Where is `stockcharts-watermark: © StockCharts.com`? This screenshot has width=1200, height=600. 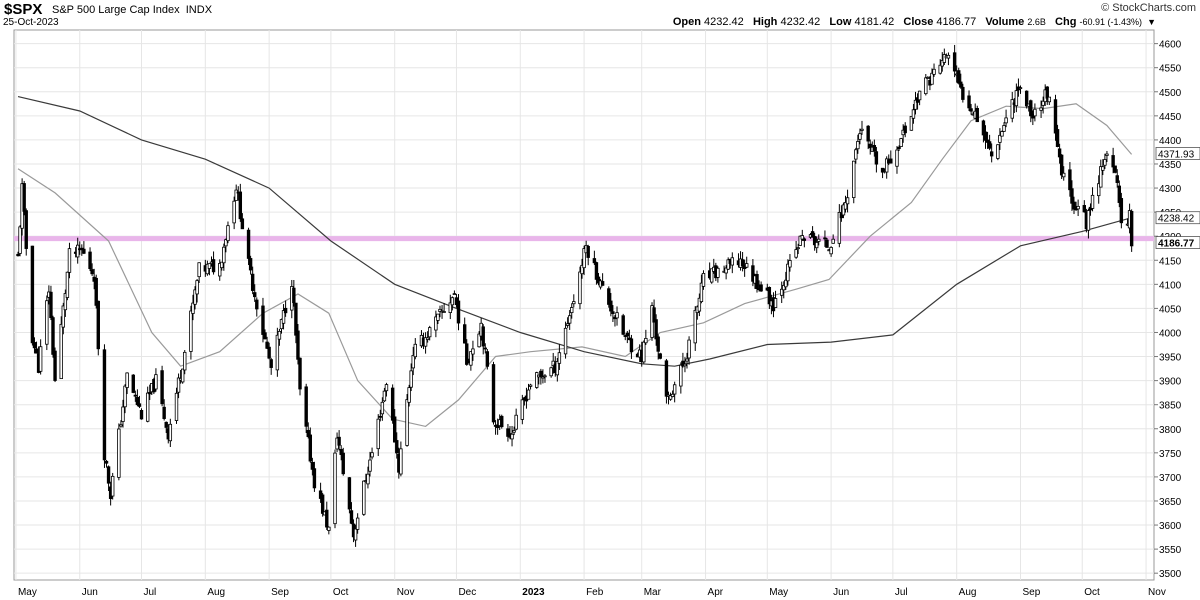
stockcharts-watermark: © StockCharts.com is located at coordinates (1148, 8).